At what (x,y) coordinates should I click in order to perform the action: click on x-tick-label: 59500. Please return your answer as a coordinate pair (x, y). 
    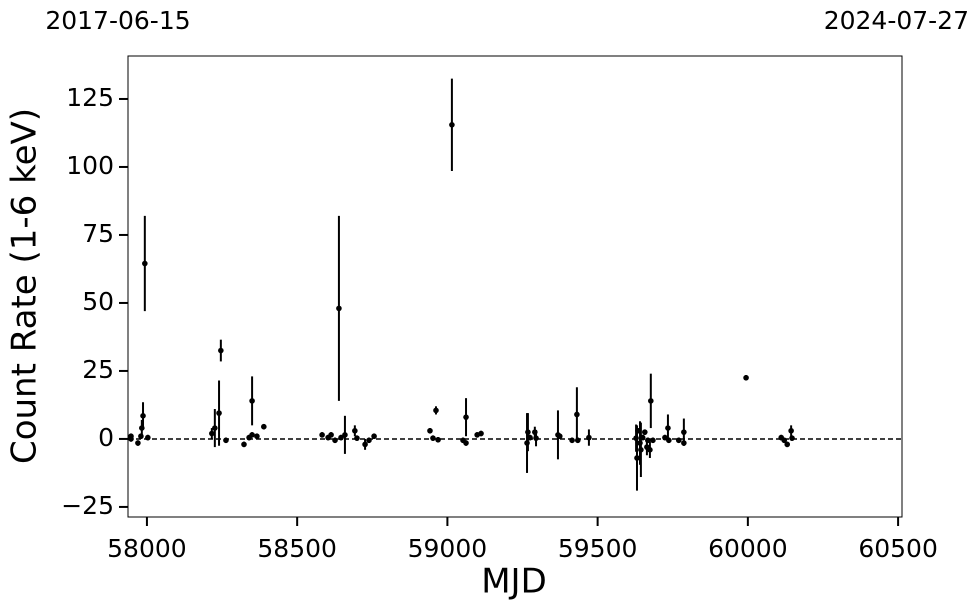
    Looking at the image, I should click on (598, 548).